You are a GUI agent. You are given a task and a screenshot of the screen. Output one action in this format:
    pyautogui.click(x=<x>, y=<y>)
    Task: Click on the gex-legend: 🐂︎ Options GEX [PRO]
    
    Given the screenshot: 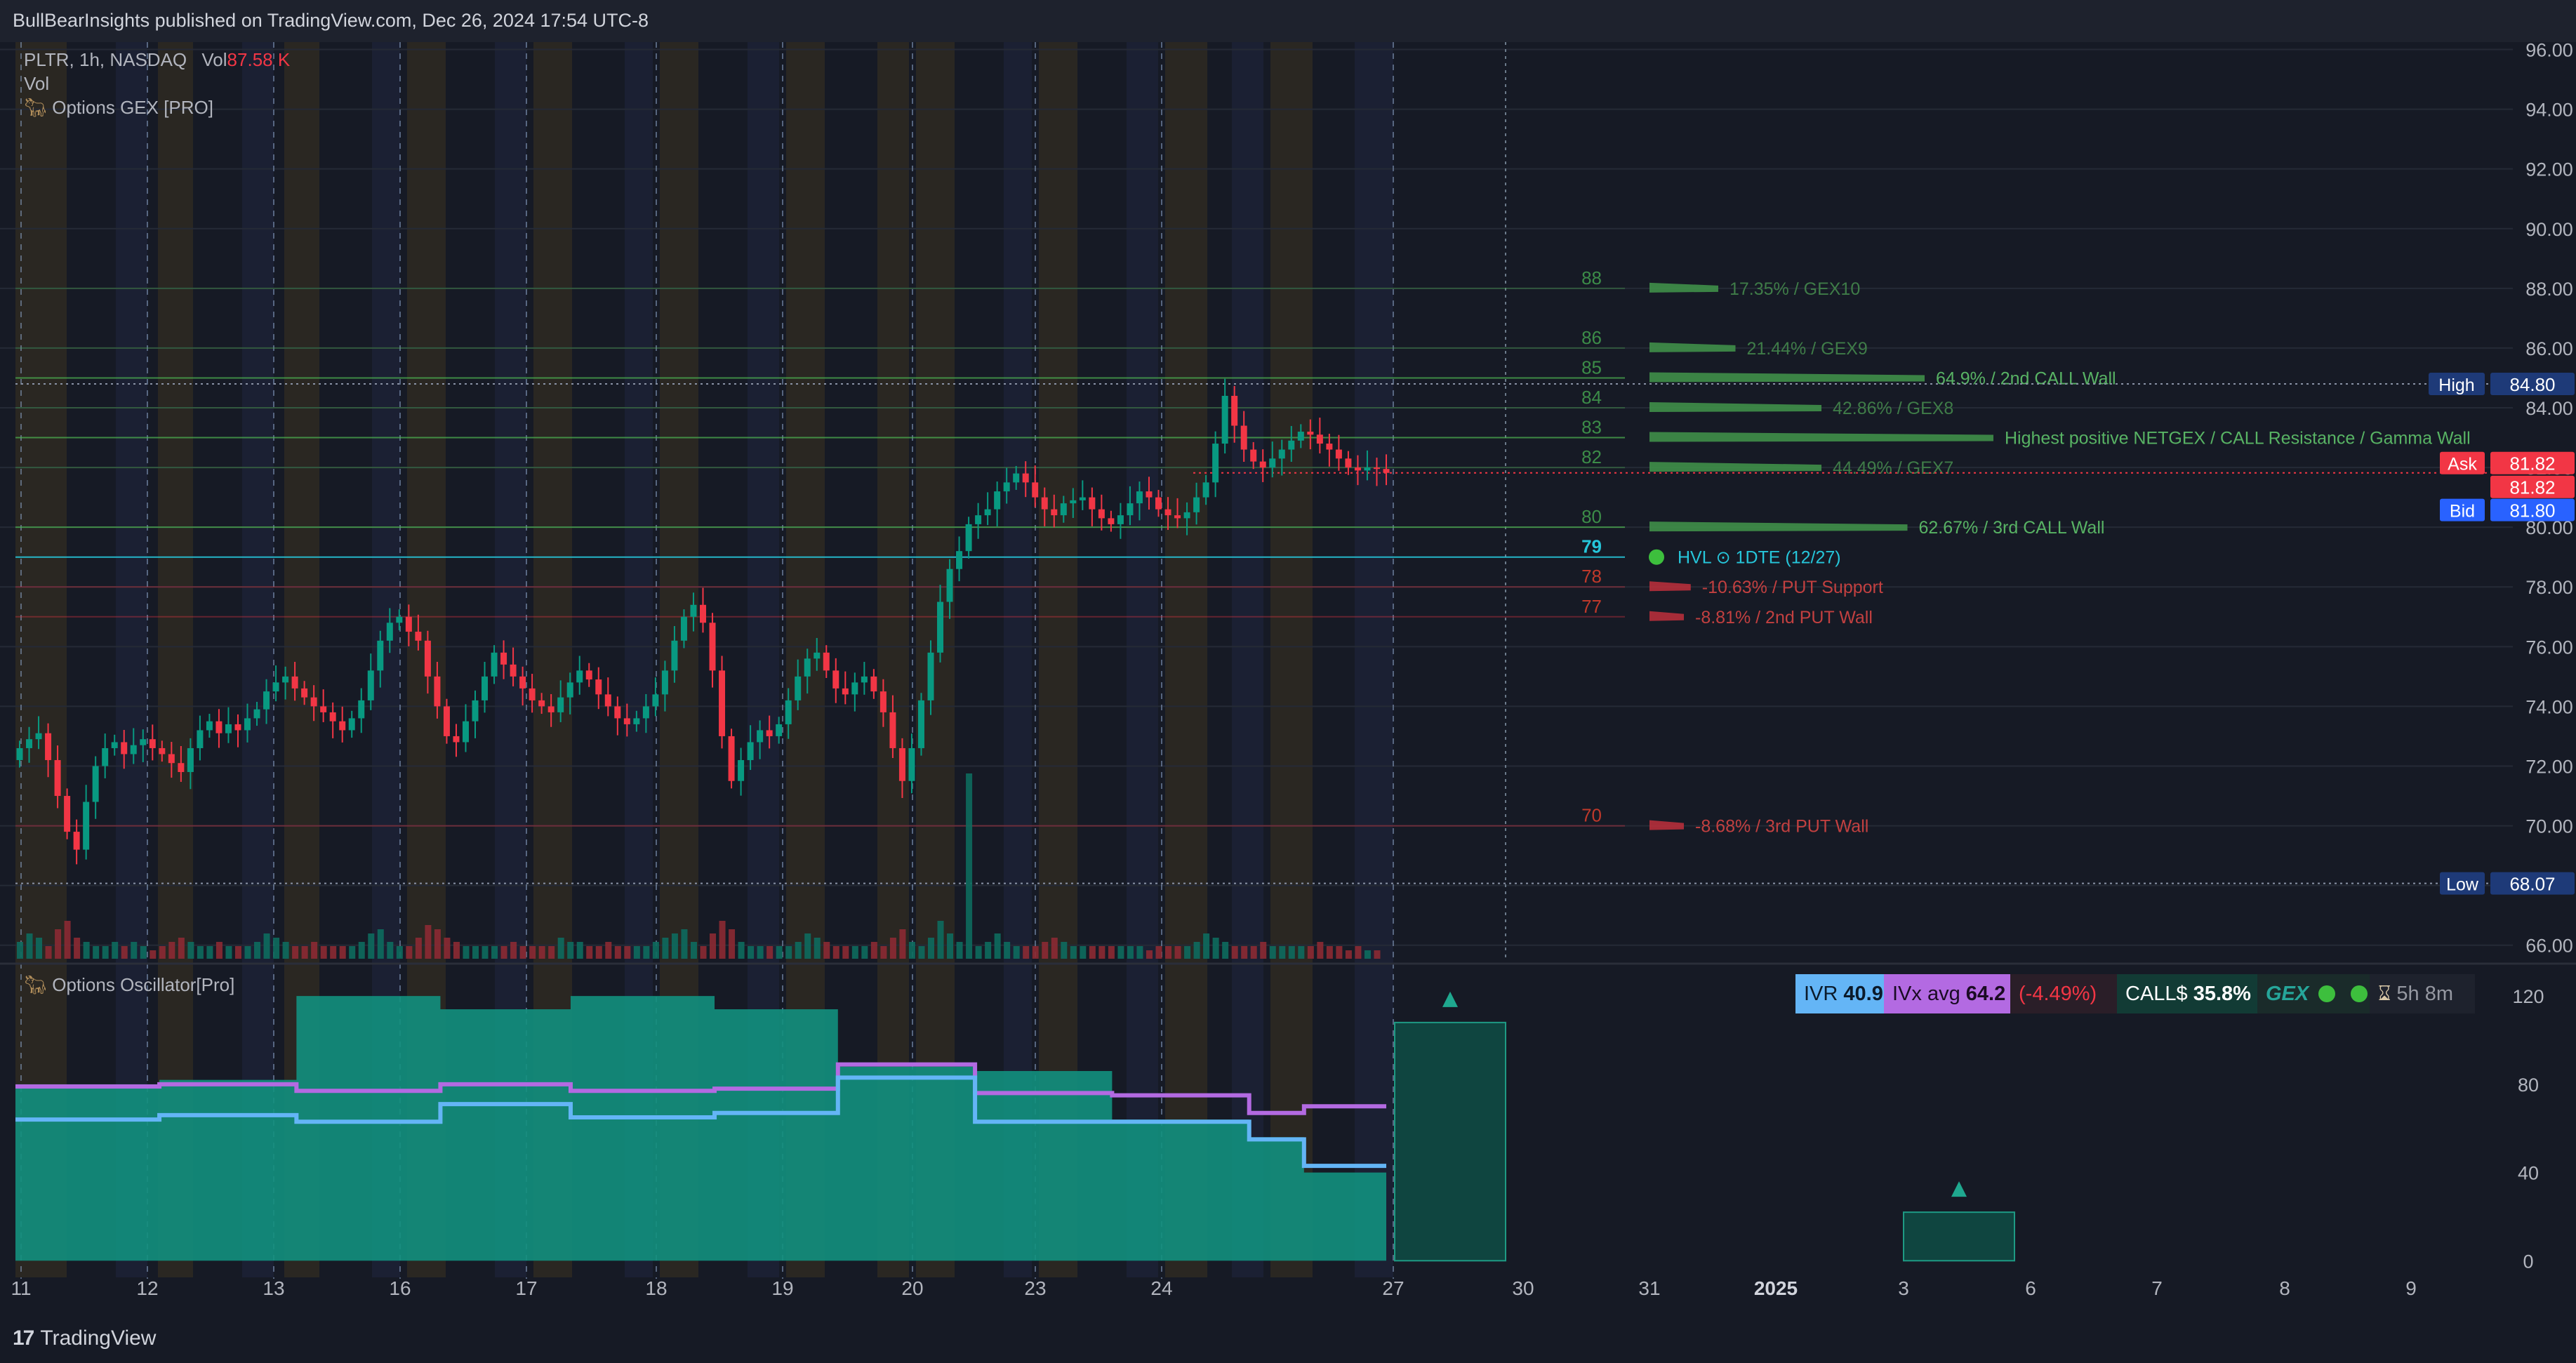 What is the action you would take?
    pyautogui.click(x=118, y=108)
    